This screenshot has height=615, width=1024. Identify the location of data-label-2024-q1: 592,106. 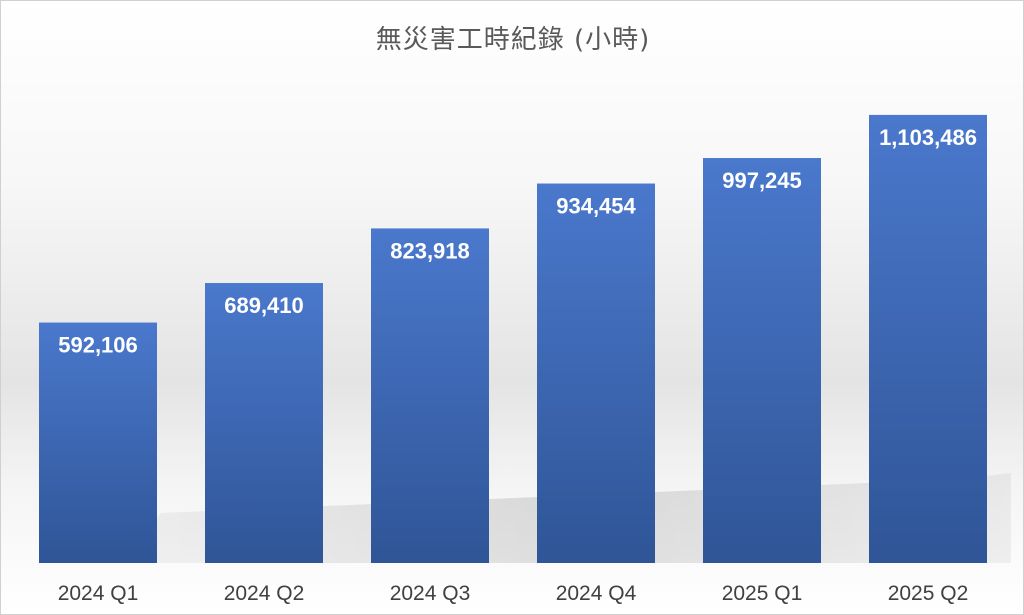
(98, 345).